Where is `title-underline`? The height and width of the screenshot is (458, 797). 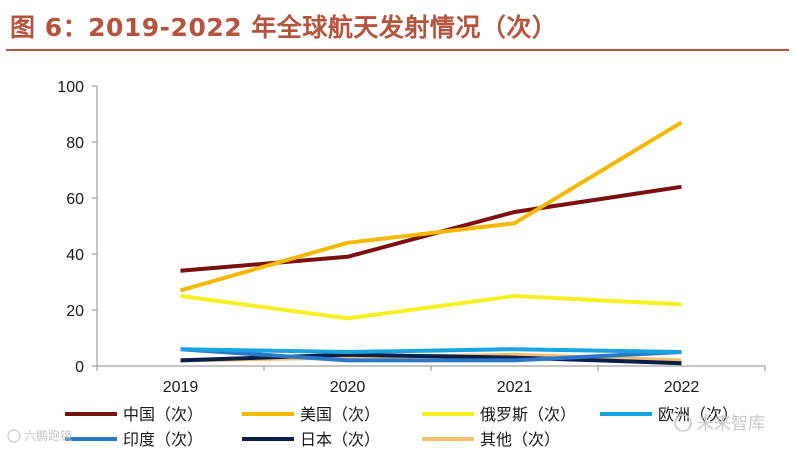 title-underline is located at coordinates (397, 50).